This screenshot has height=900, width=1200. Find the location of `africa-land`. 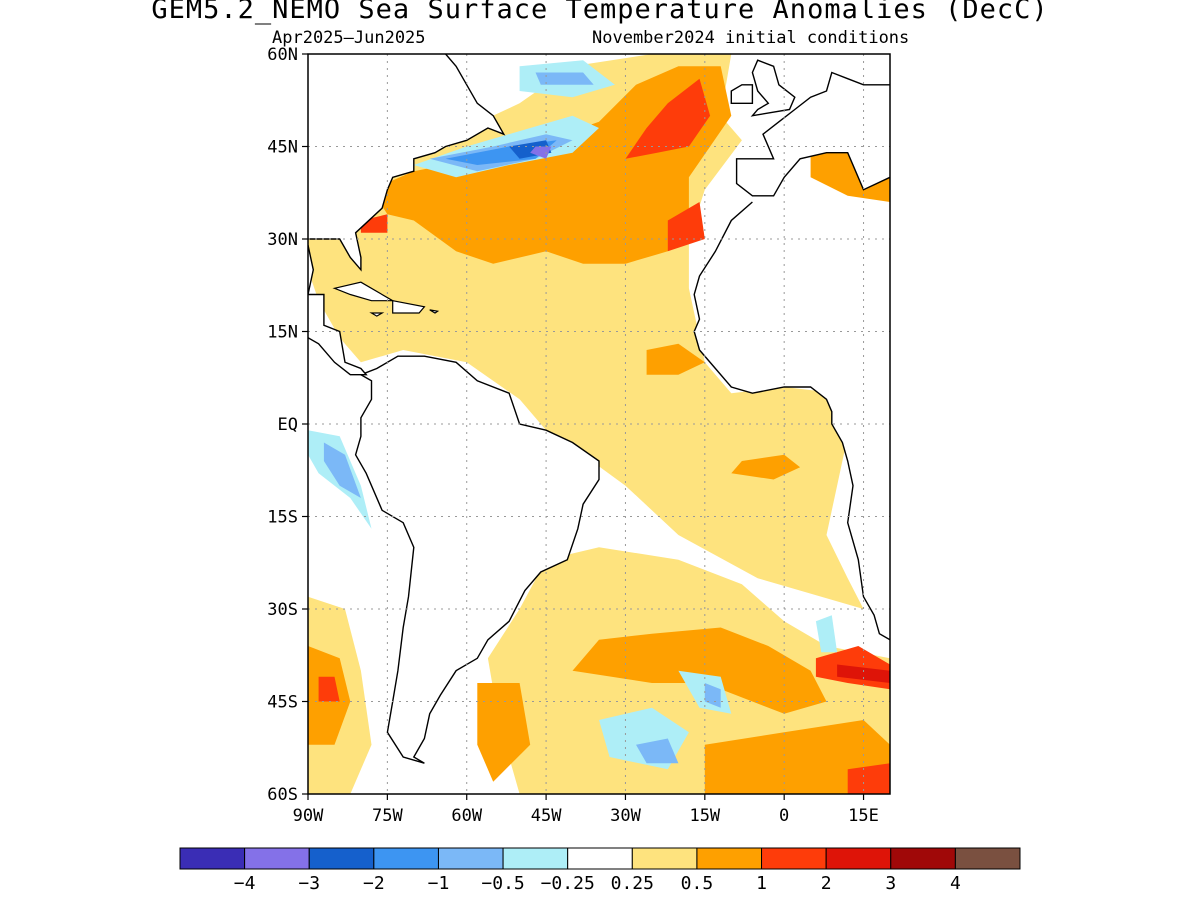

africa-land is located at coordinates (792, 421).